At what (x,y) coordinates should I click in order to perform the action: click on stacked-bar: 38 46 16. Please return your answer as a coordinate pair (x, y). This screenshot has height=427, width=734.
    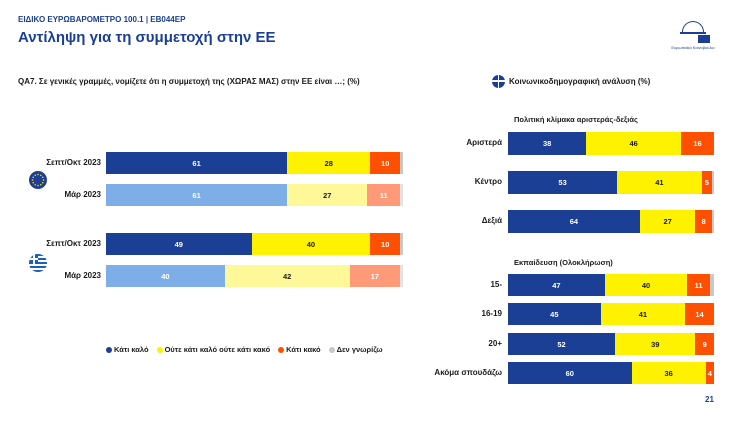
    Looking at the image, I should click on (611, 143).